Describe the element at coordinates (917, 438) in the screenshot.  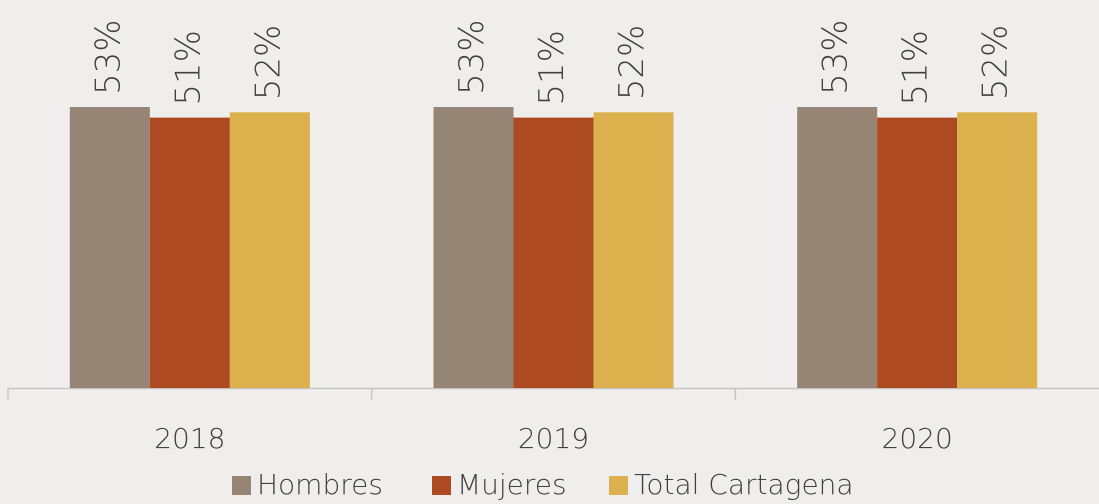
I see `x-tick-label: 2020` at that location.